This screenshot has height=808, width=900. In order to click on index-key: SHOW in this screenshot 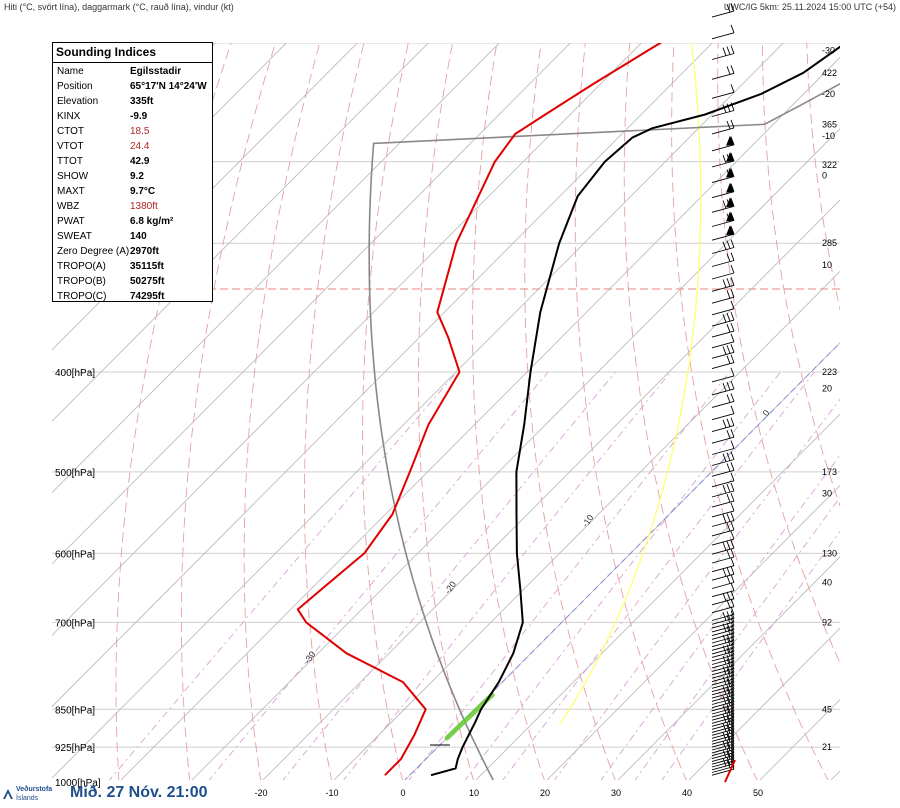, I will do `click(73, 176)`.